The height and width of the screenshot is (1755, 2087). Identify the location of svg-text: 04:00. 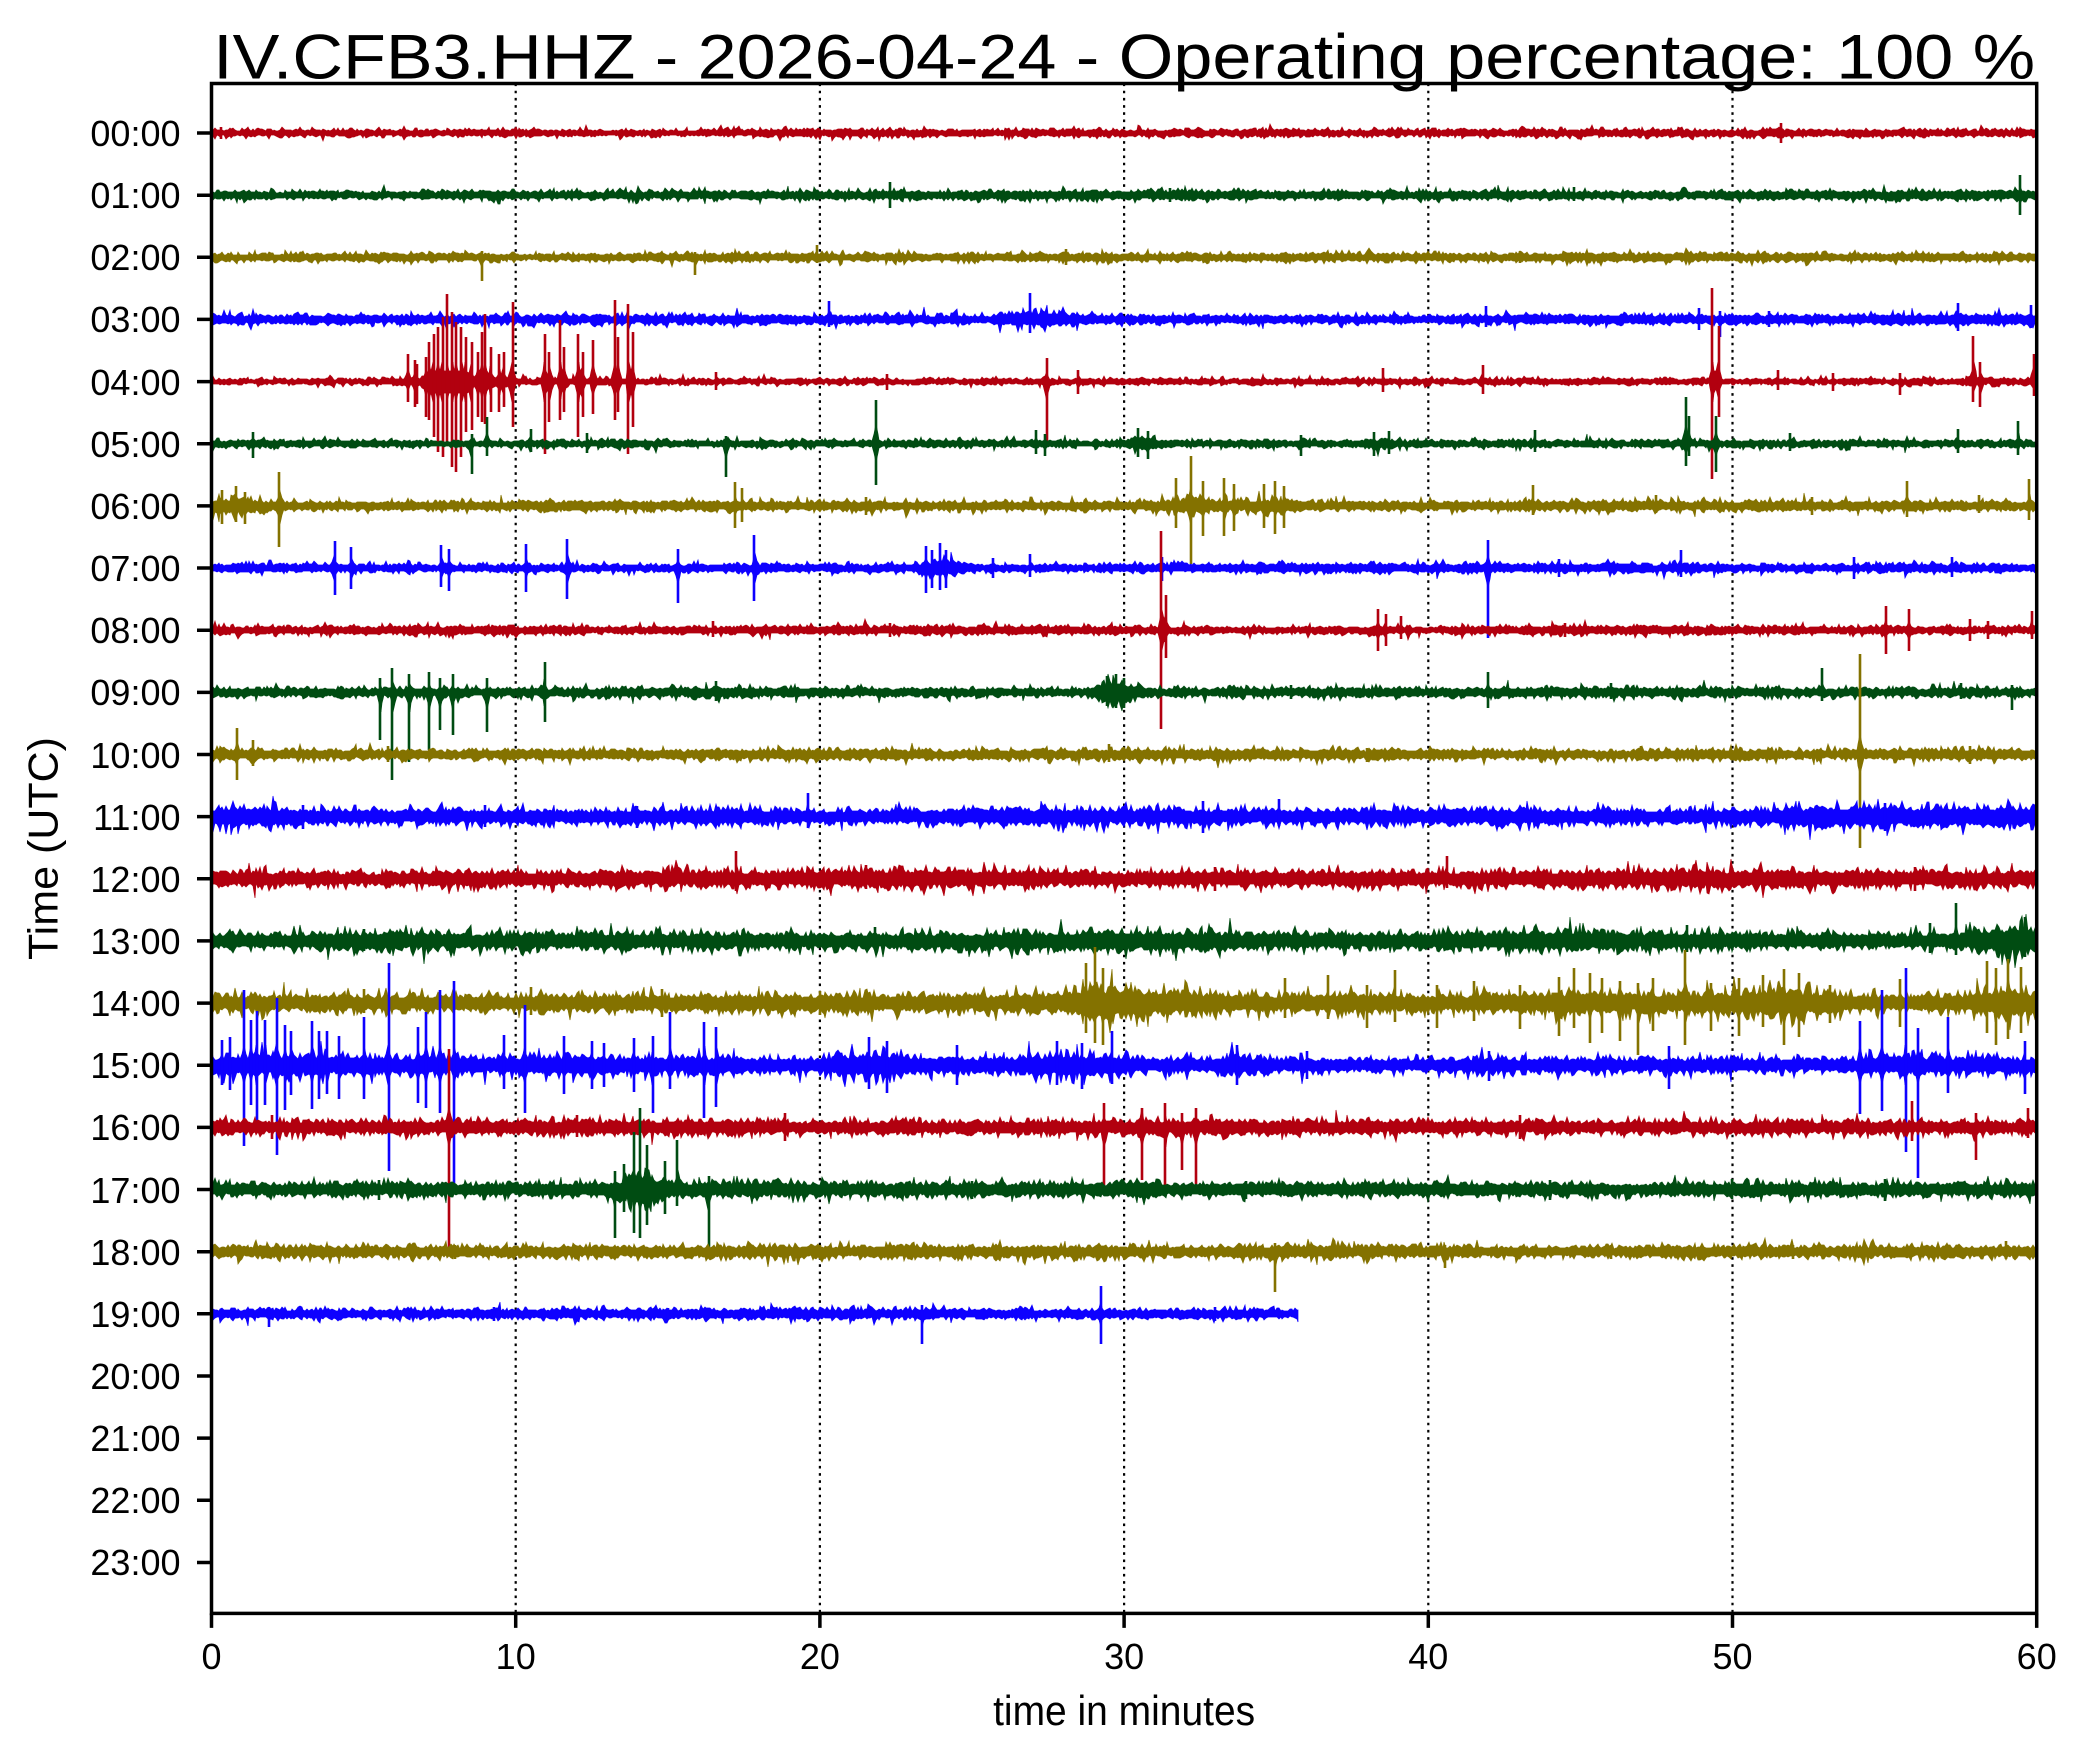
(135, 382).